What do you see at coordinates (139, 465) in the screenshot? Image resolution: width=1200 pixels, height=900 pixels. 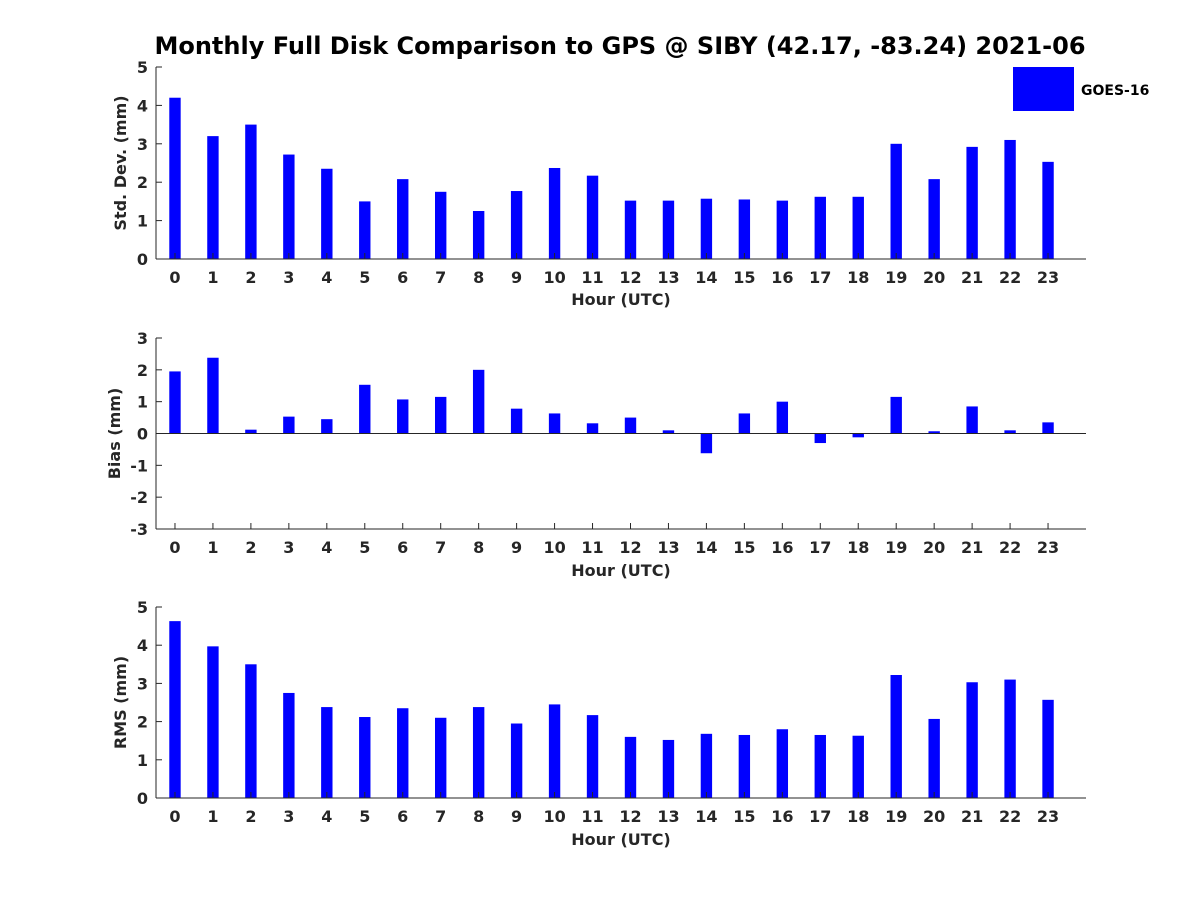 I see `y-tick-label: -1` at bounding box center [139, 465].